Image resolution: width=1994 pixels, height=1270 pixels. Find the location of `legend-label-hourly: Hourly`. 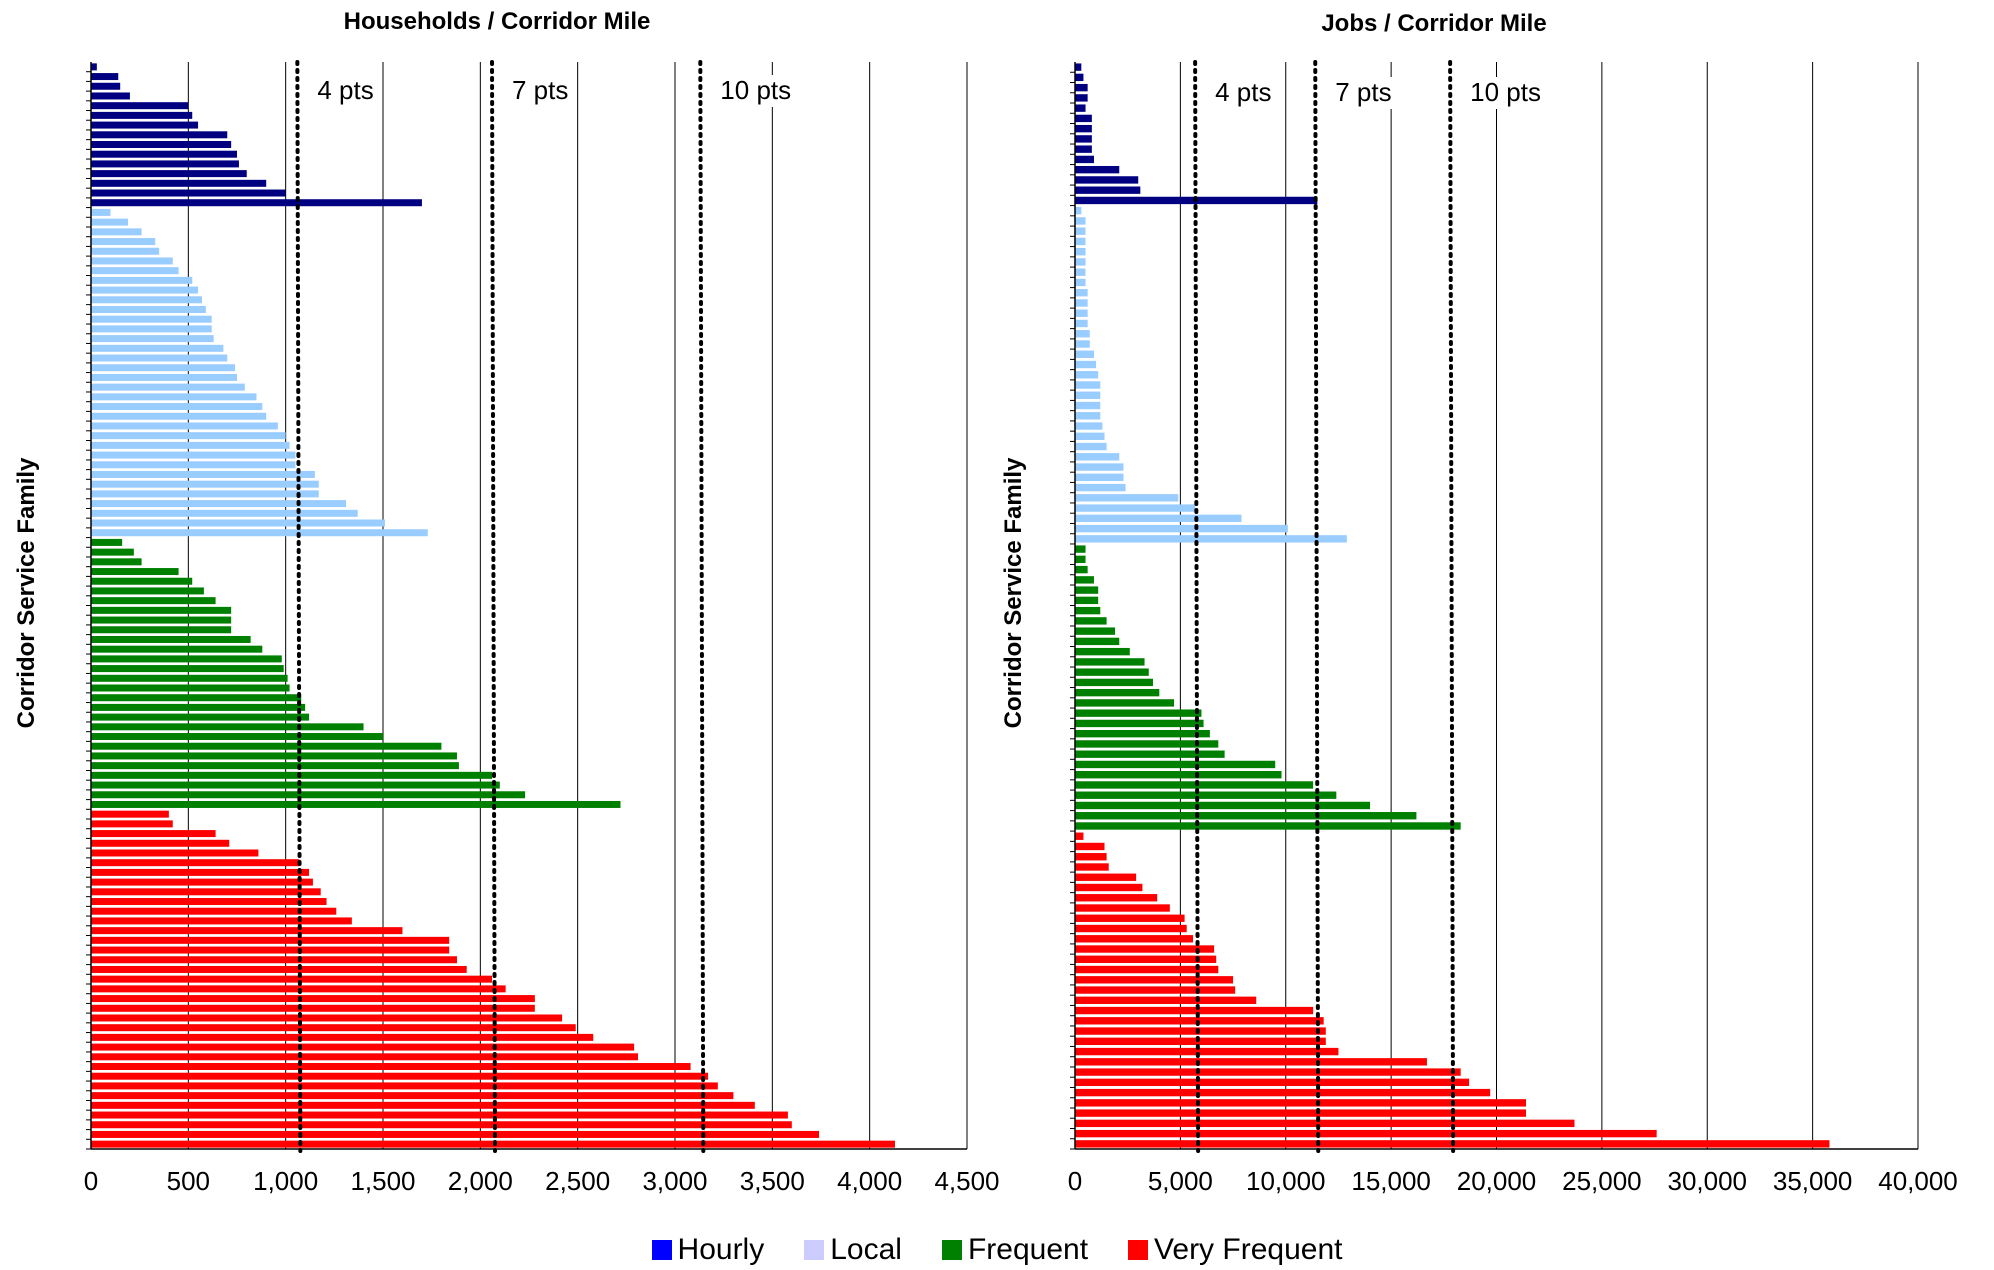

legend-label-hourly: Hourly is located at coordinates (721, 1249).